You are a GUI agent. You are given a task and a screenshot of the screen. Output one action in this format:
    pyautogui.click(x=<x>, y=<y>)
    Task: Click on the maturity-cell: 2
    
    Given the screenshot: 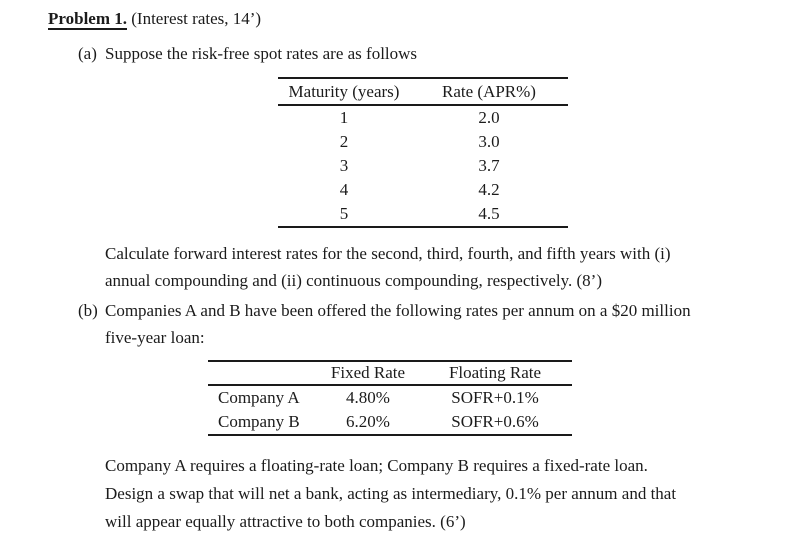 What is the action you would take?
    pyautogui.click(x=344, y=141)
    